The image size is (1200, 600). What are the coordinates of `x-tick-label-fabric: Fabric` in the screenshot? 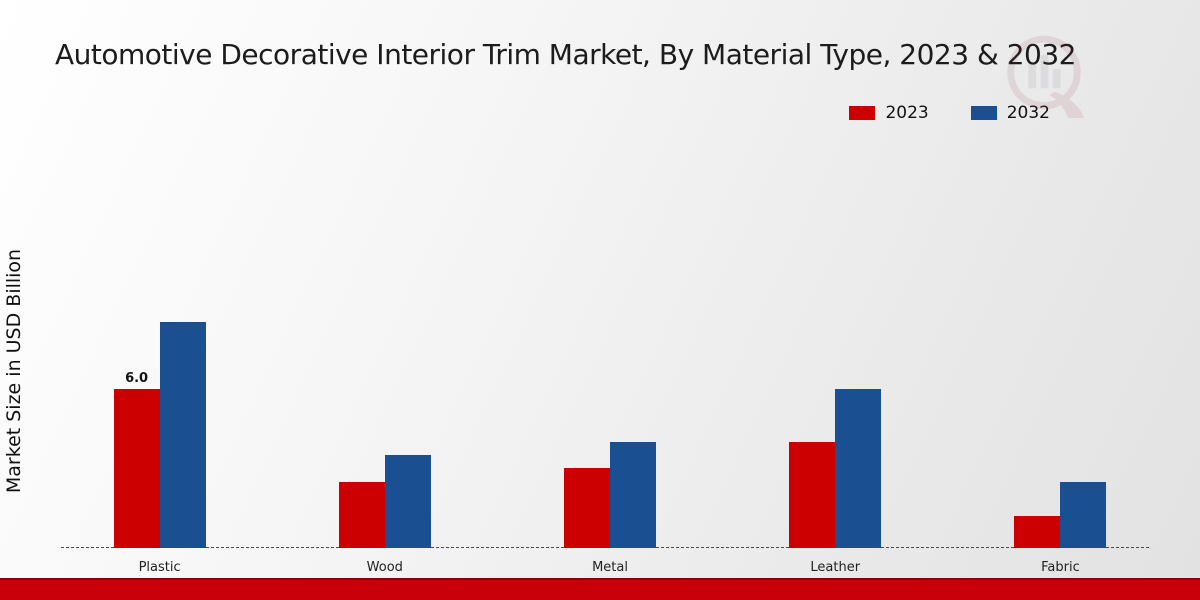 It's located at (1060, 567).